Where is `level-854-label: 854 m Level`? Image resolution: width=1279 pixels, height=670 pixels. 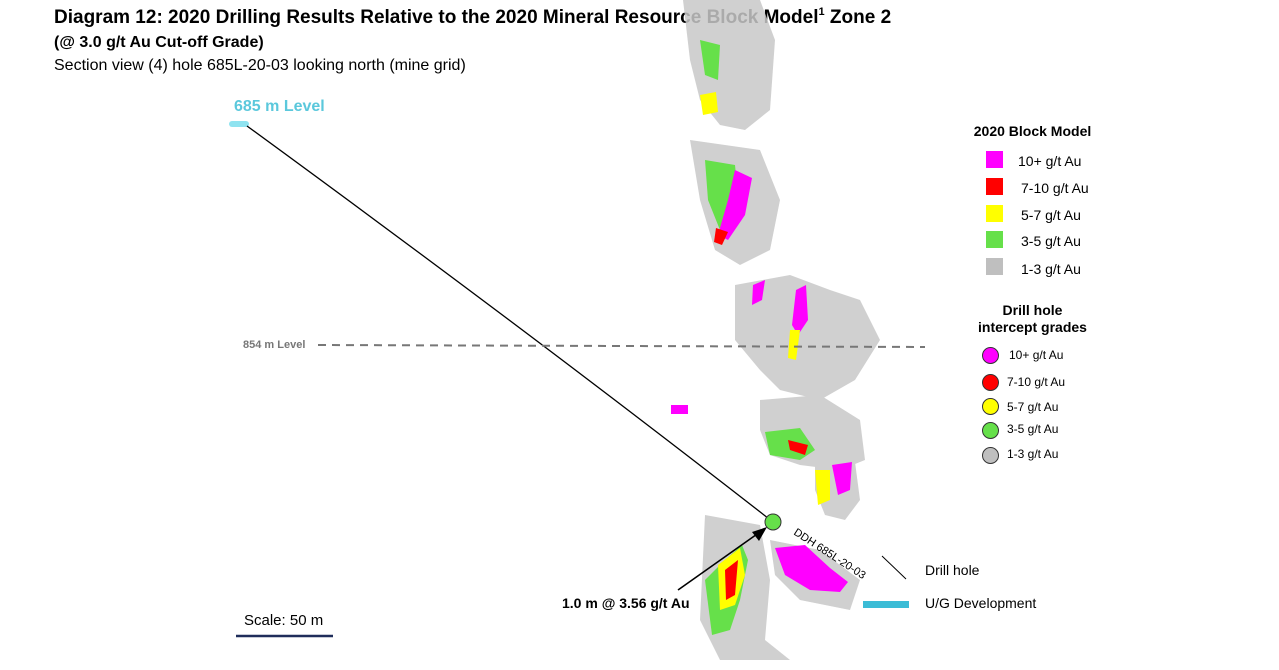 level-854-label: 854 m Level is located at coordinates (274, 345).